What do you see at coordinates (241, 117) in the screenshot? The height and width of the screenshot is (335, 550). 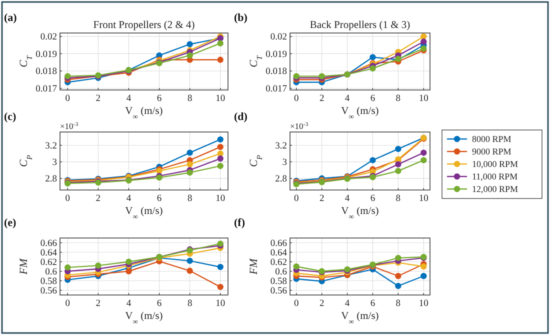 I see `text: (d)` at bounding box center [241, 117].